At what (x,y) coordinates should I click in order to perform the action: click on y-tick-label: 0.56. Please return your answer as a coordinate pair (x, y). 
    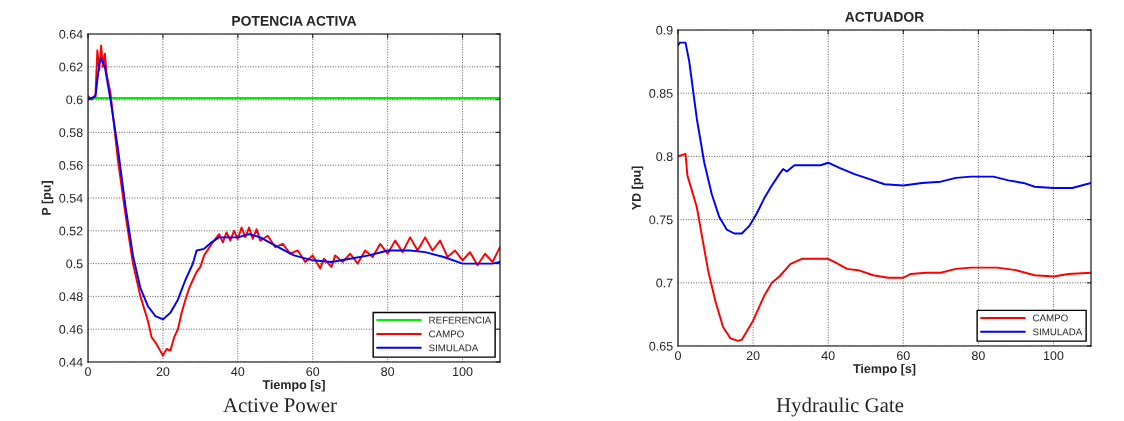
    Looking at the image, I should click on (71, 165).